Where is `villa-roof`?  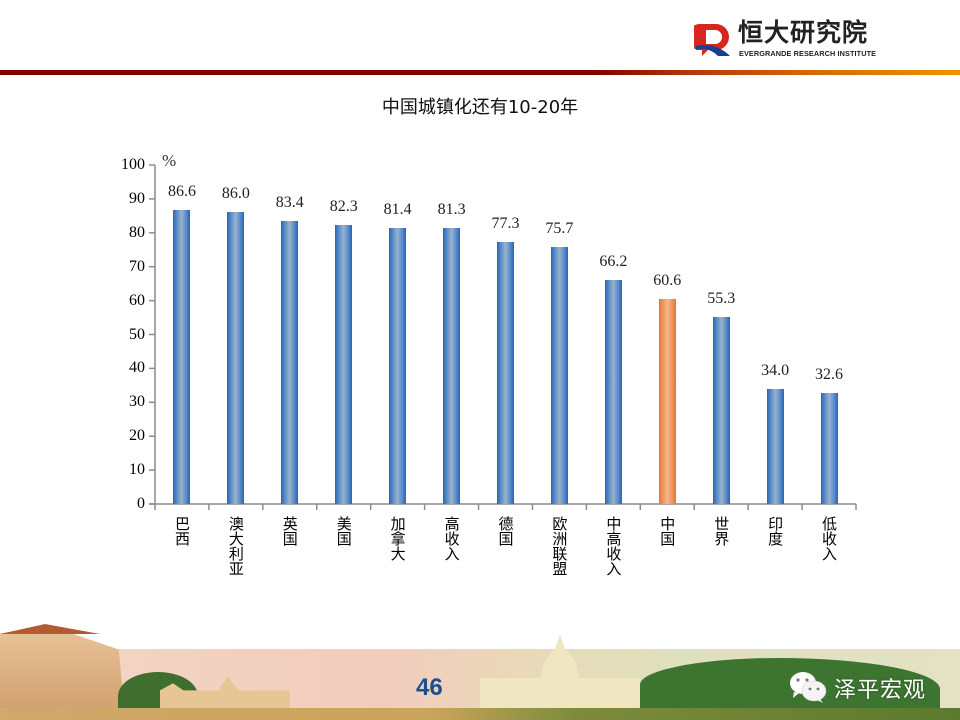 villa-roof is located at coordinates (50, 629).